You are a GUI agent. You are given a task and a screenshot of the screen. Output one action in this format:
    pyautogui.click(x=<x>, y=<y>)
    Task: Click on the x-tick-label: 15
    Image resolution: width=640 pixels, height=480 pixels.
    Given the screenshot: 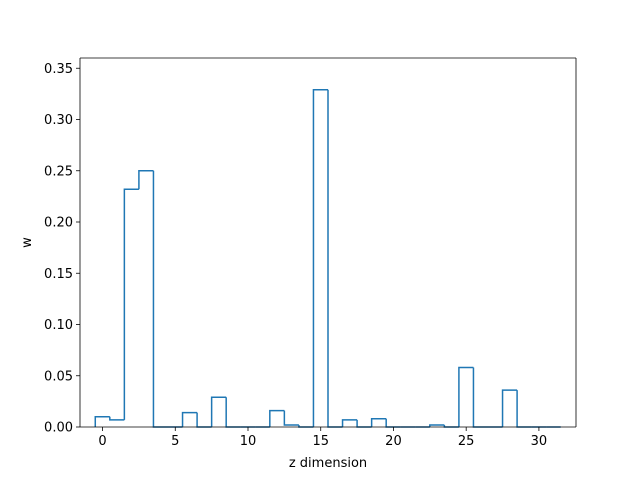 What is the action you would take?
    pyautogui.click(x=320, y=441)
    